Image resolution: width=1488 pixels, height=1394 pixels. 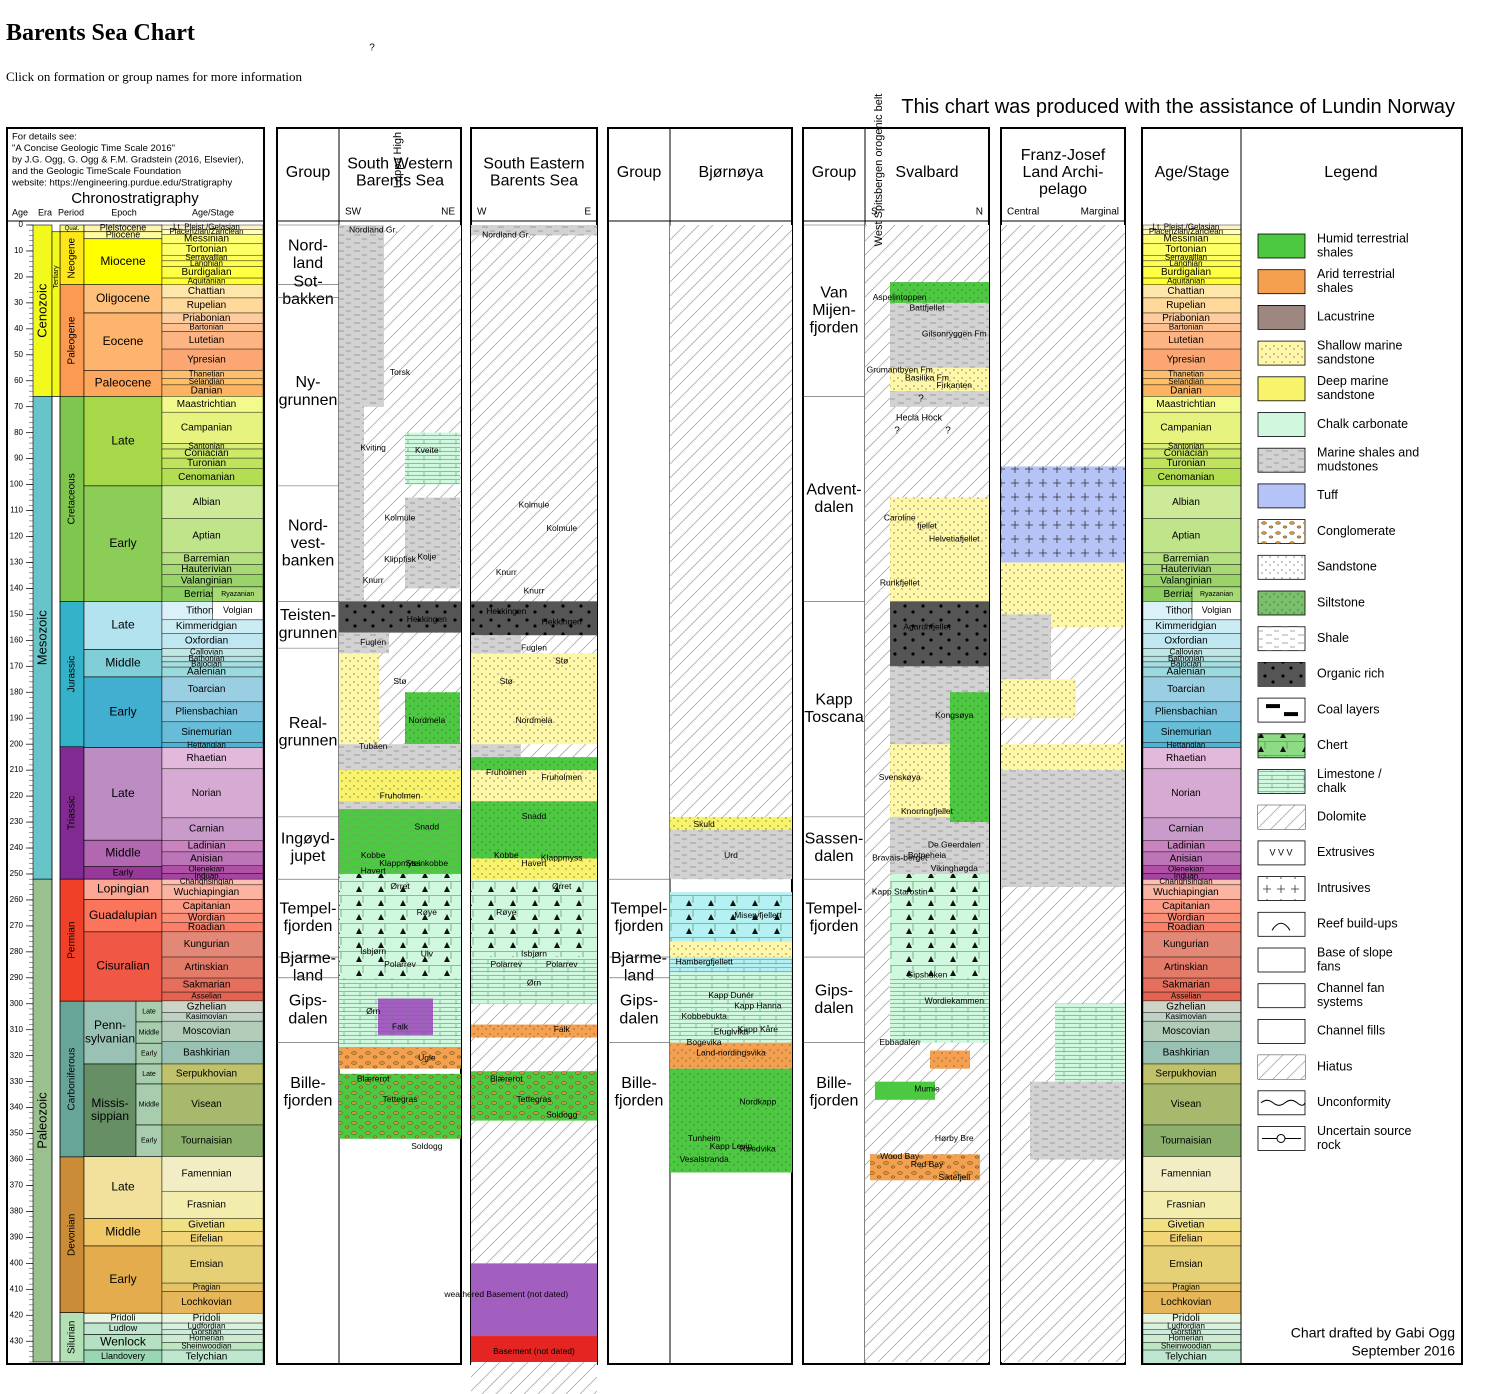 What do you see at coordinates (757, 1102) in the screenshot?
I see `formation-name: Nordkapp` at bounding box center [757, 1102].